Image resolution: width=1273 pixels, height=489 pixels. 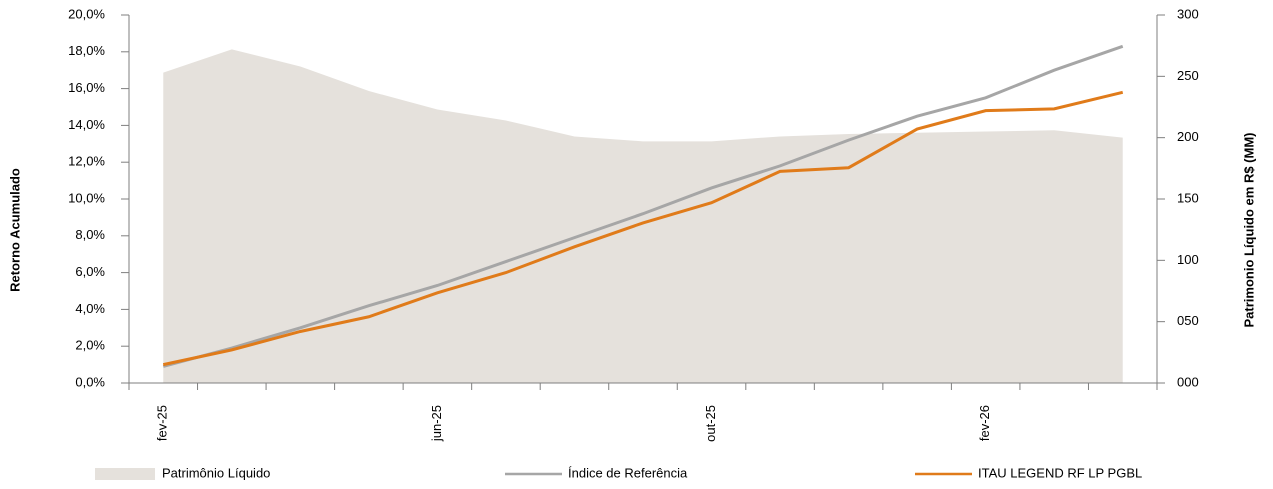 I want to click on x-tick-label: out-25, so click(x=710, y=423).